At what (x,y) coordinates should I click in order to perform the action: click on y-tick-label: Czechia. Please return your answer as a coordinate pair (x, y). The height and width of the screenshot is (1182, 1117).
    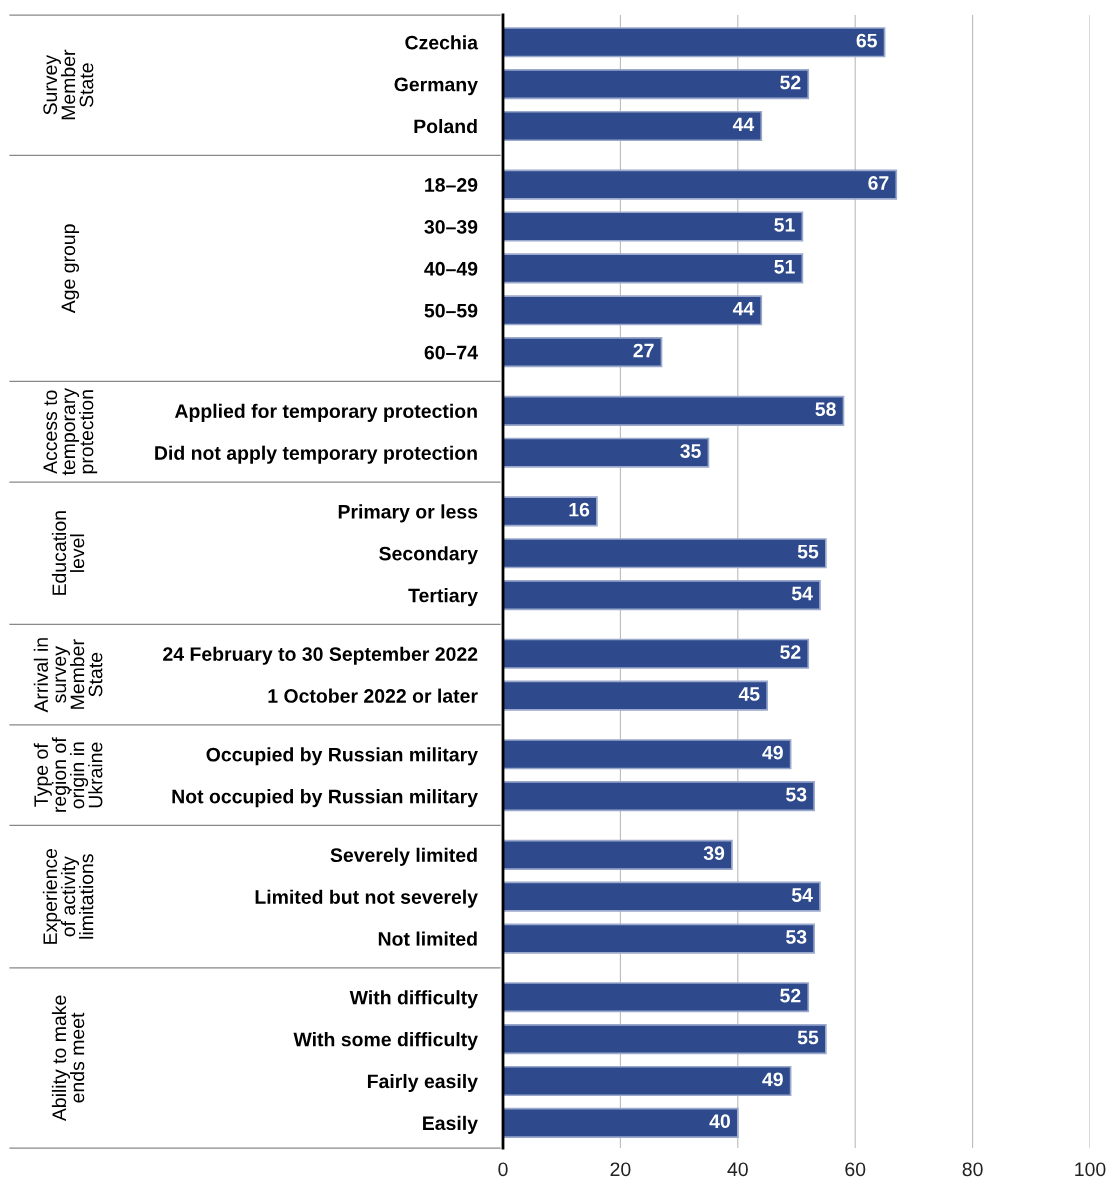
    Looking at the image, I should click on (442, 42).